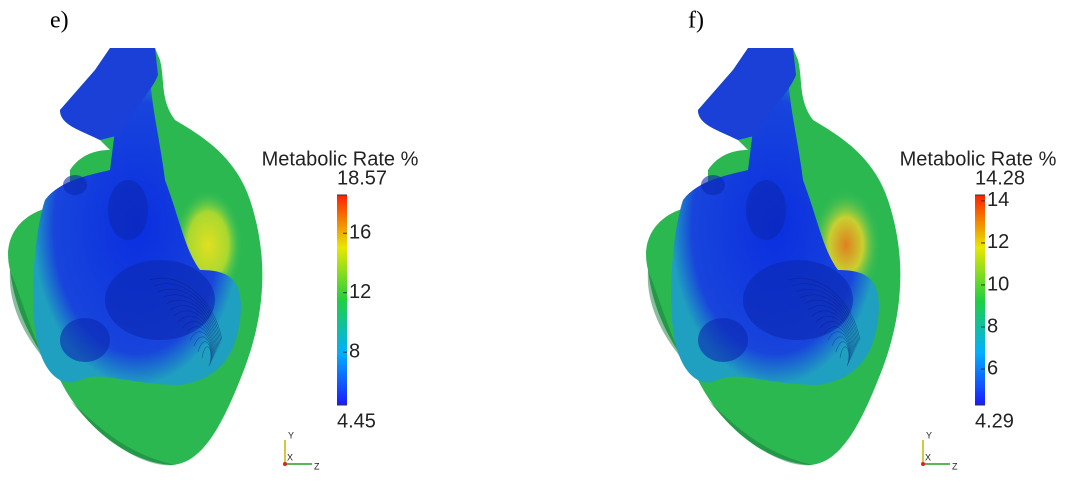 The width and height of the screenshot is (1078, 482). I want to click on panel-label: f), so click(696, 21).